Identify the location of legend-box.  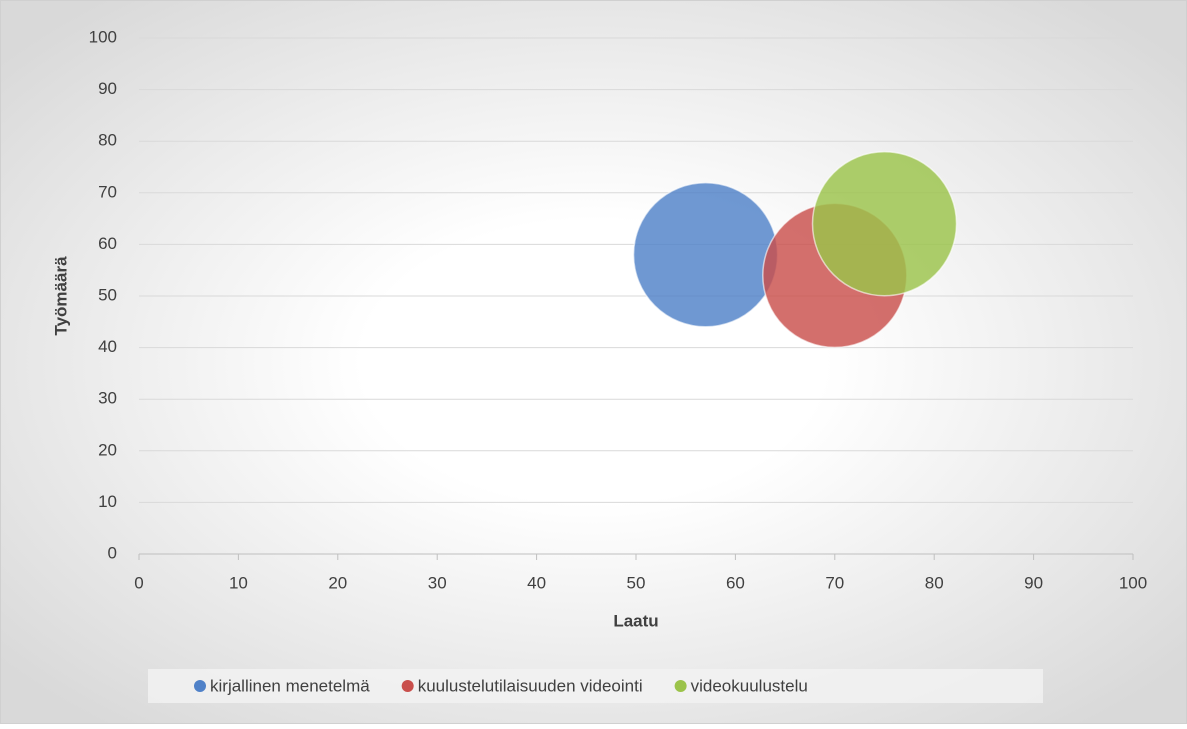
(595, 686).